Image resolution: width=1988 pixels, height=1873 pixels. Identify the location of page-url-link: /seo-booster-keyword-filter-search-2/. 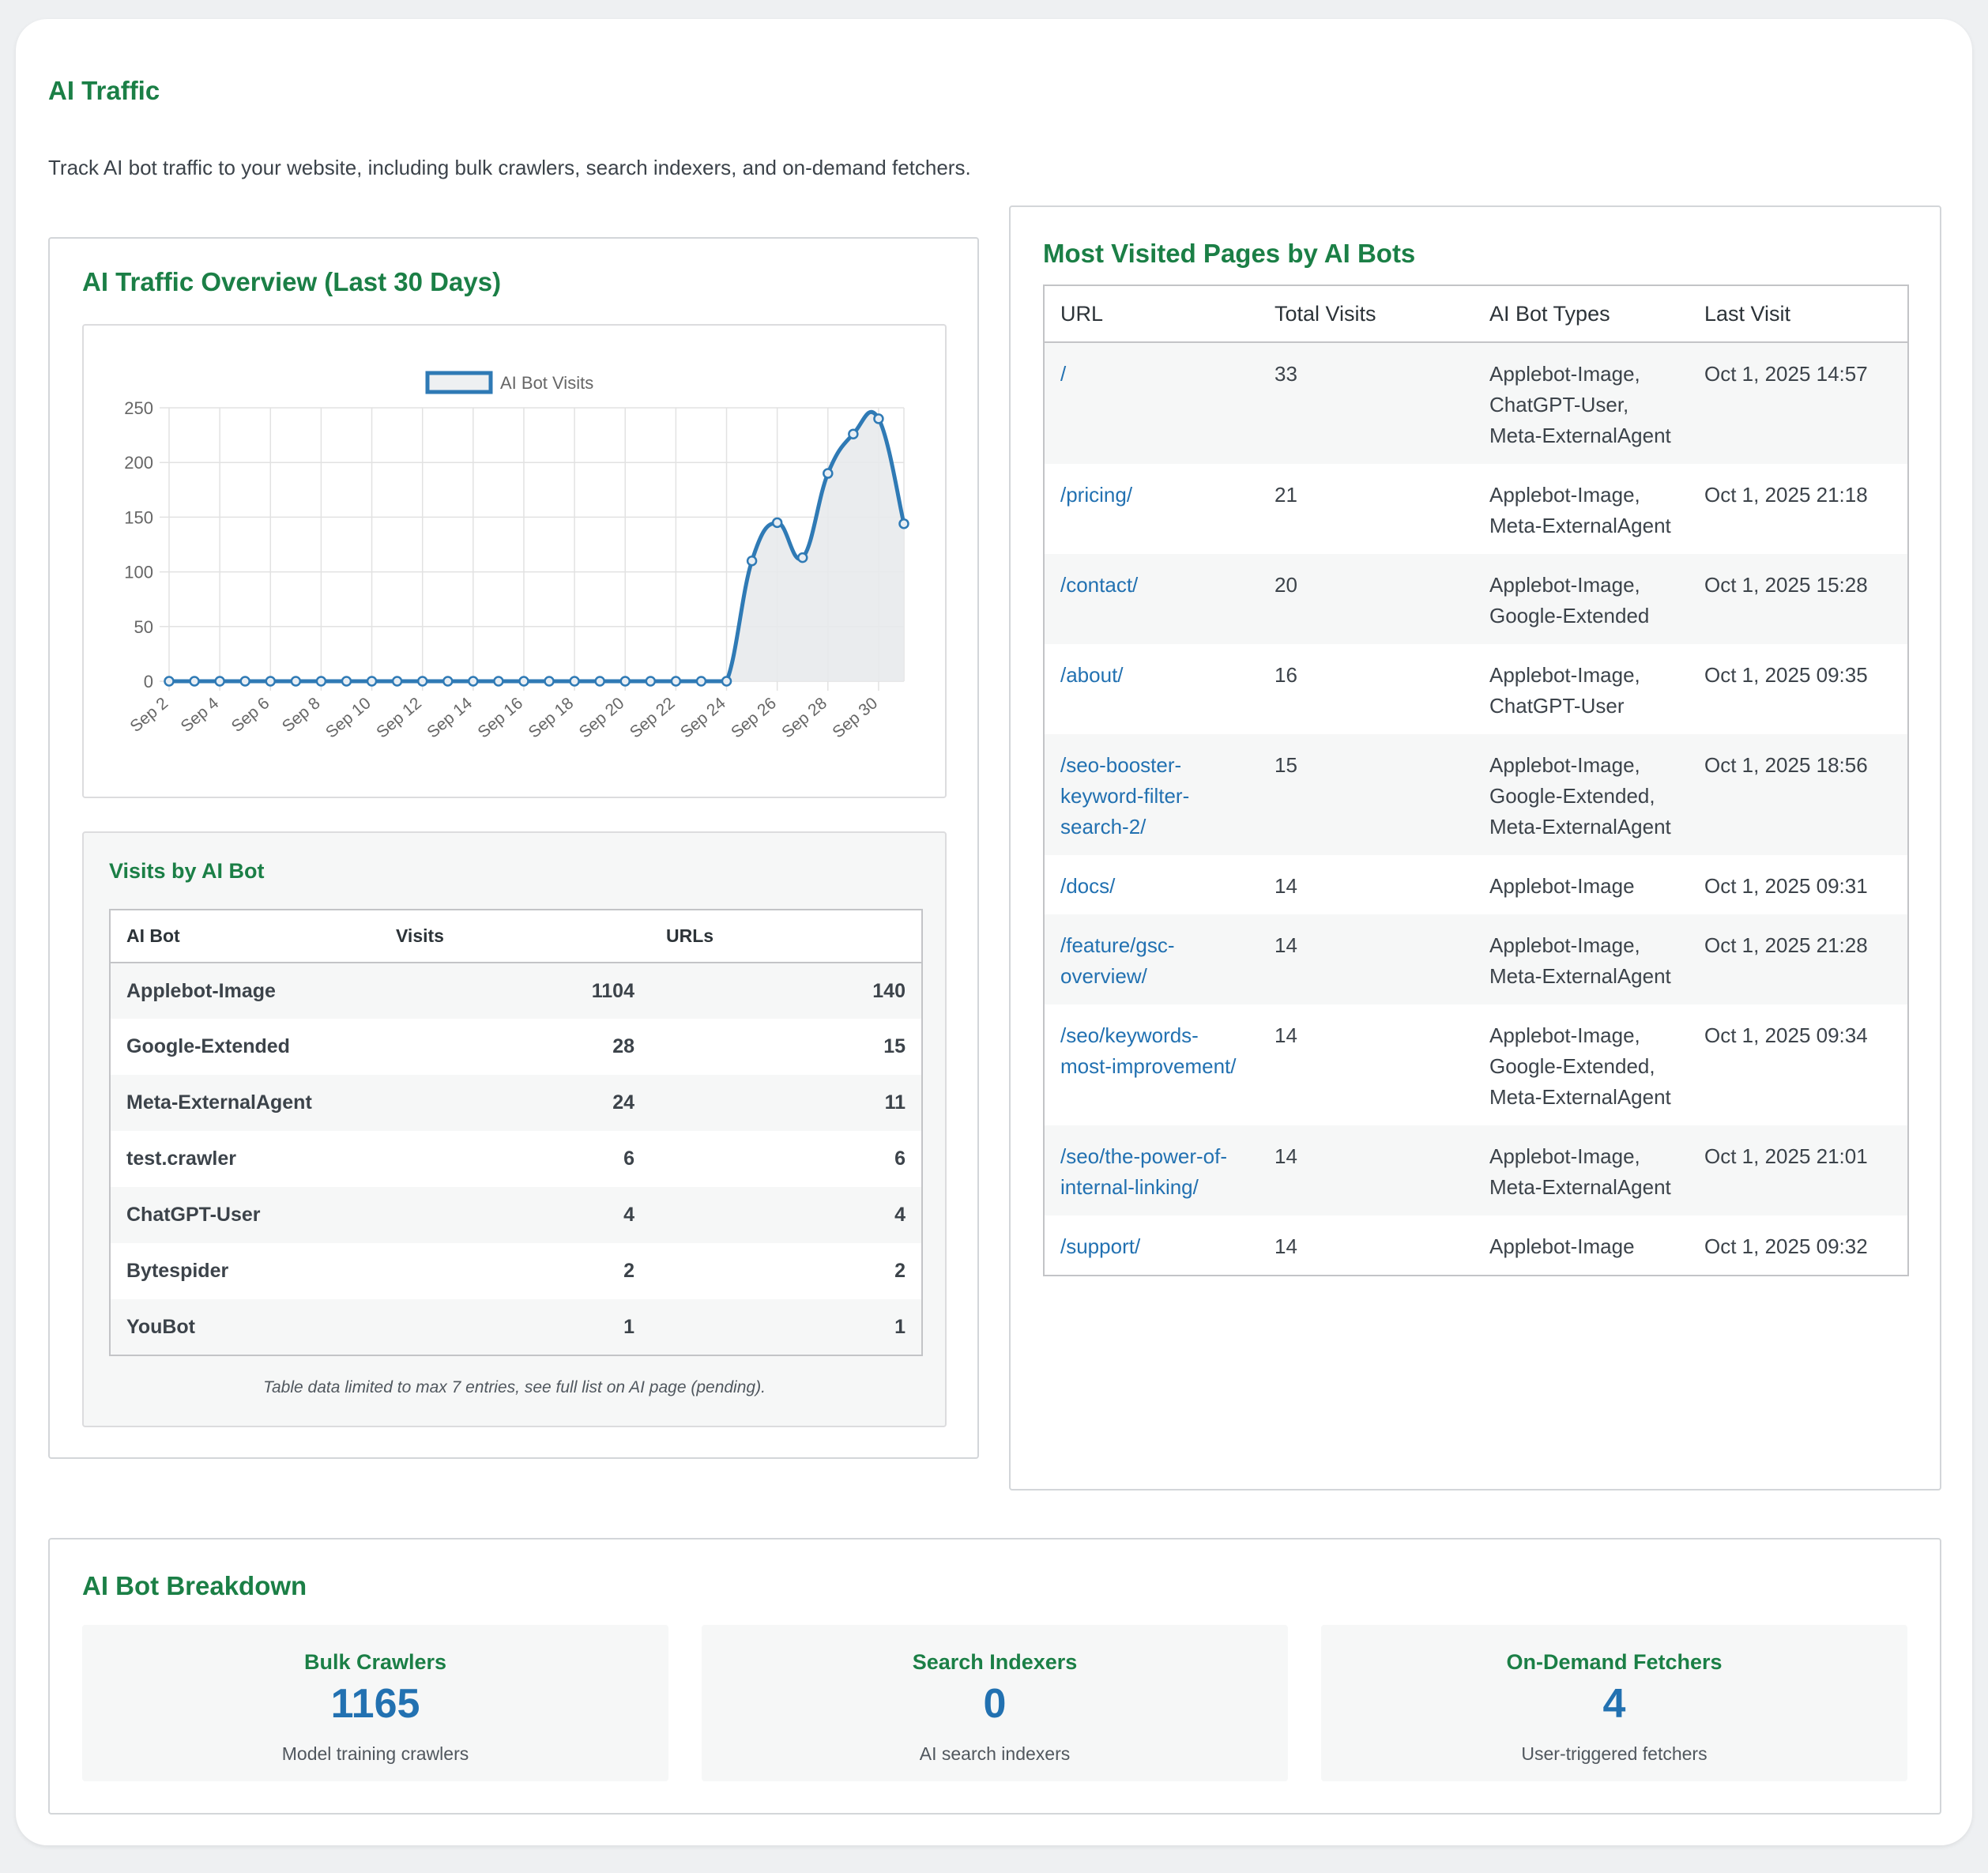
(1125, 796).